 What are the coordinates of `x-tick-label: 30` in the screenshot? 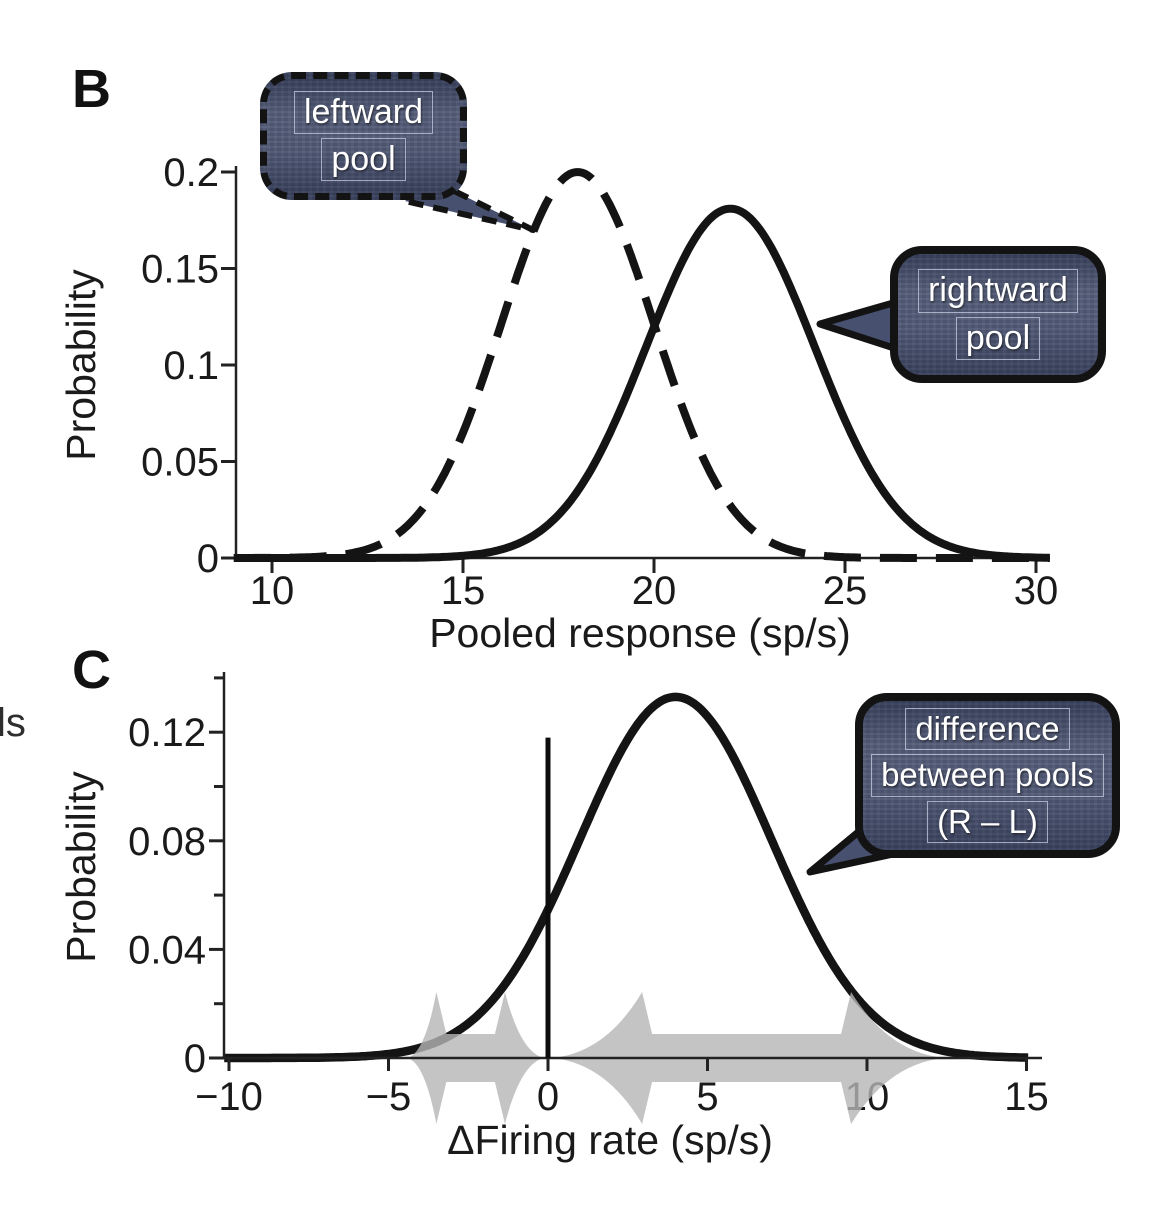 It's located at (1036, 591).